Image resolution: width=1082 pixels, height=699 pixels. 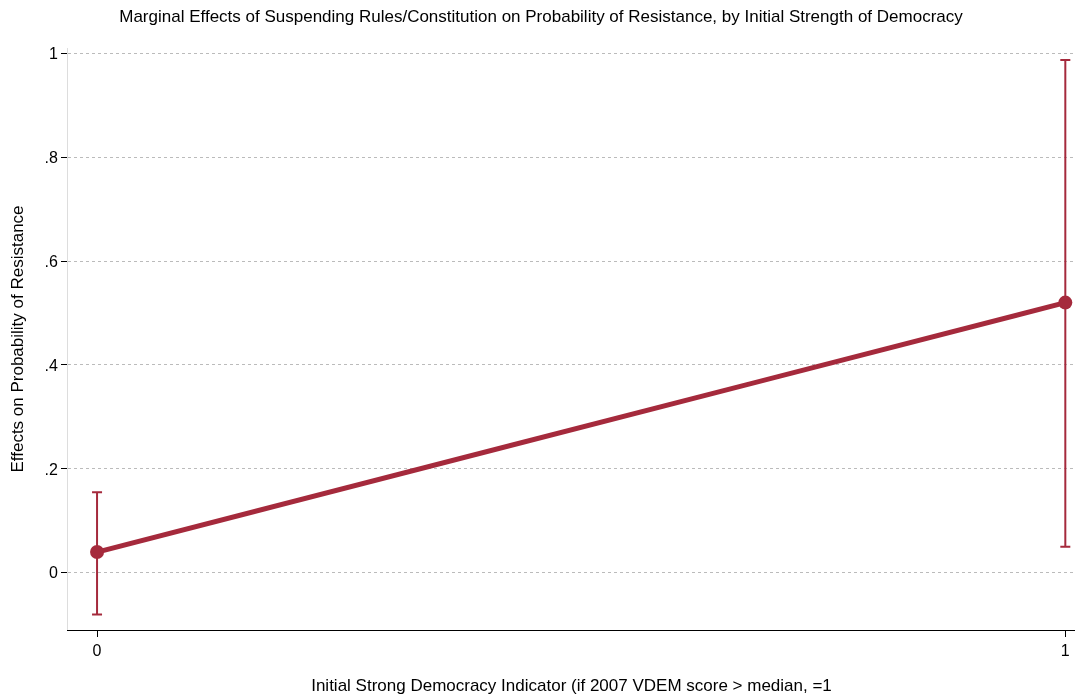 What do you see at coordinates (53, 573) in the screenshot?
I see `y-tick-label: 0` at bounding box center [53, 573].